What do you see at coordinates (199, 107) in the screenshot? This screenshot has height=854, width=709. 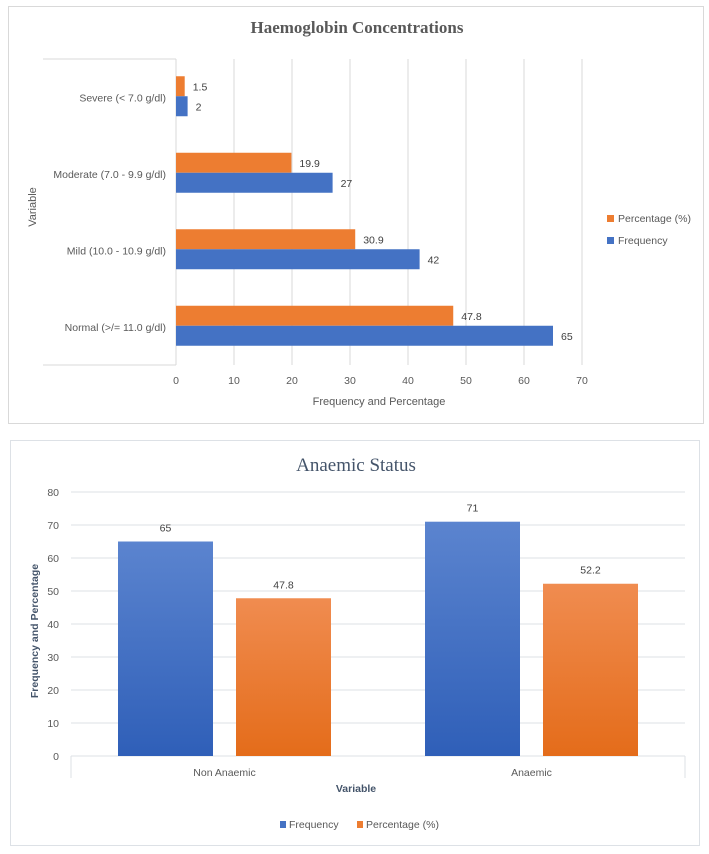 I see `data-label: 2` at bounding box center [199, 107].